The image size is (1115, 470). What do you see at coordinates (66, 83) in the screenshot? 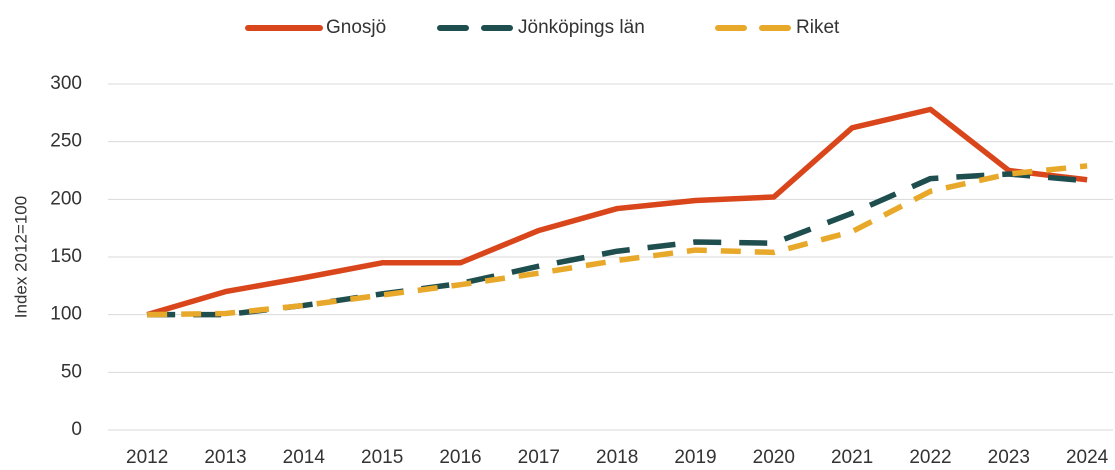
I see `y-tick-label: 300` at bounding box center [66, 83].